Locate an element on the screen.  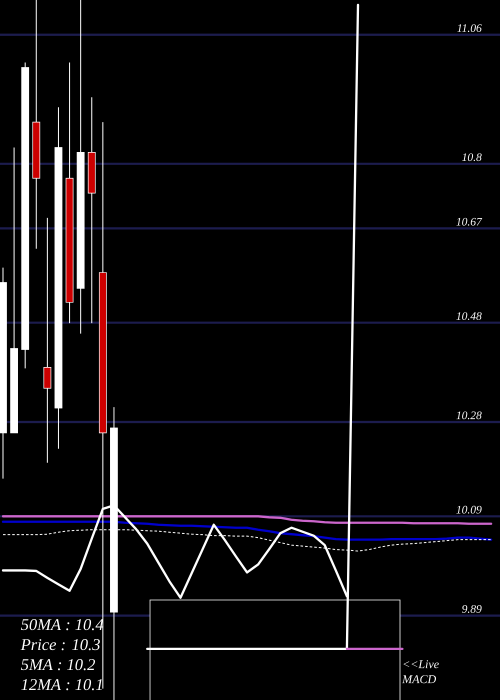
y-tick-label: 11.06 is located at coordinates (469, 28).